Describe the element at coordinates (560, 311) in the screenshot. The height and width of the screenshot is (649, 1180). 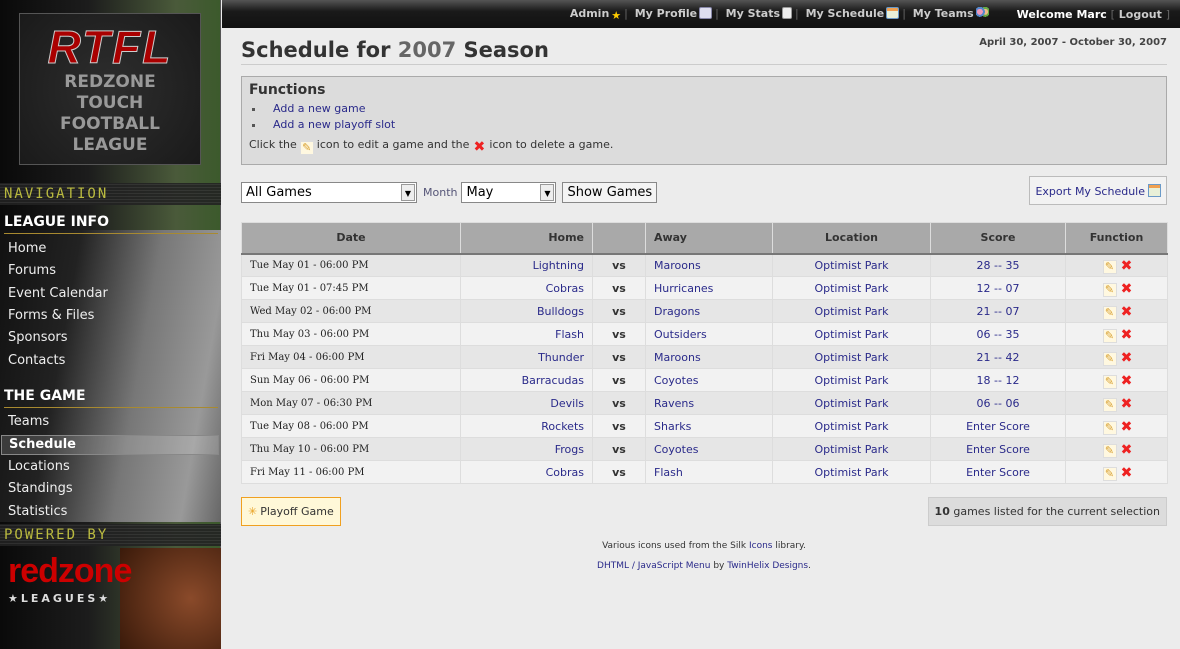
I see `home-team-link: Bulldogs` at that location.